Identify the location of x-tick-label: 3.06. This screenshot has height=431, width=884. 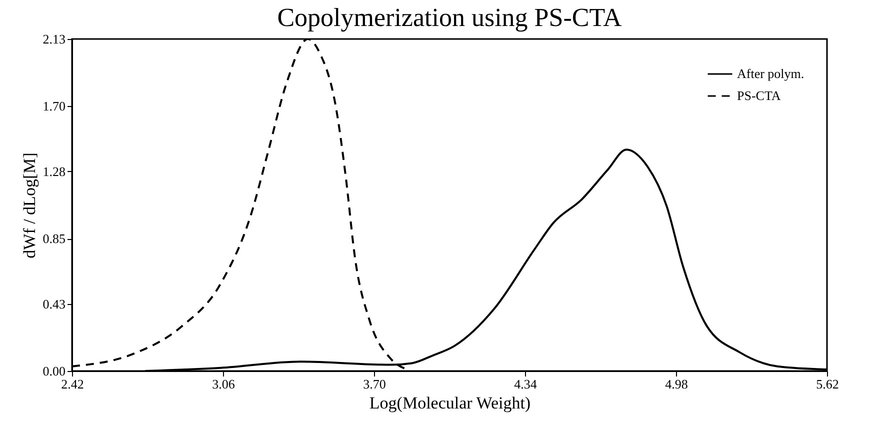
(224, 384).